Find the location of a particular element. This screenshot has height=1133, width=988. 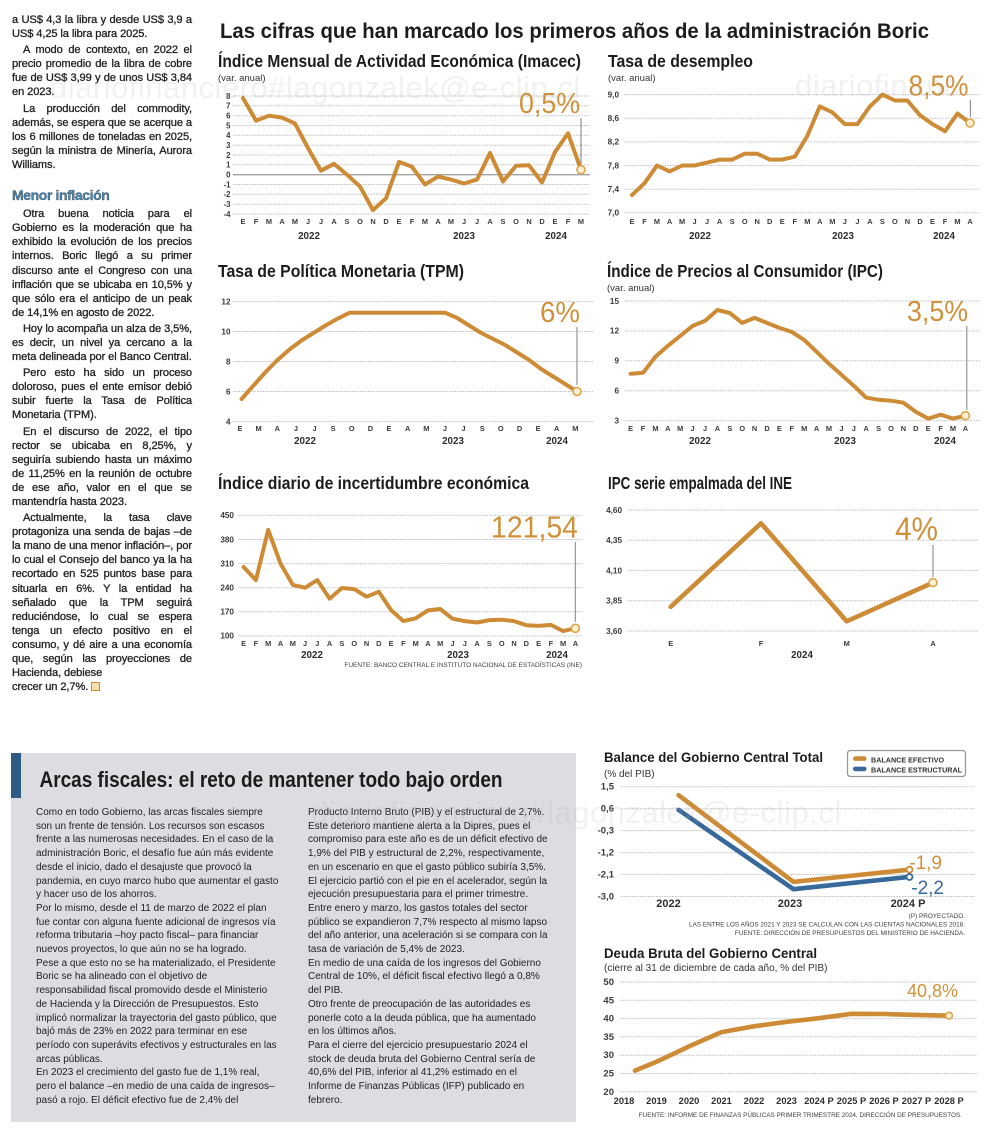

svg-text: 2028 P is located at coordinates (948, 1101).